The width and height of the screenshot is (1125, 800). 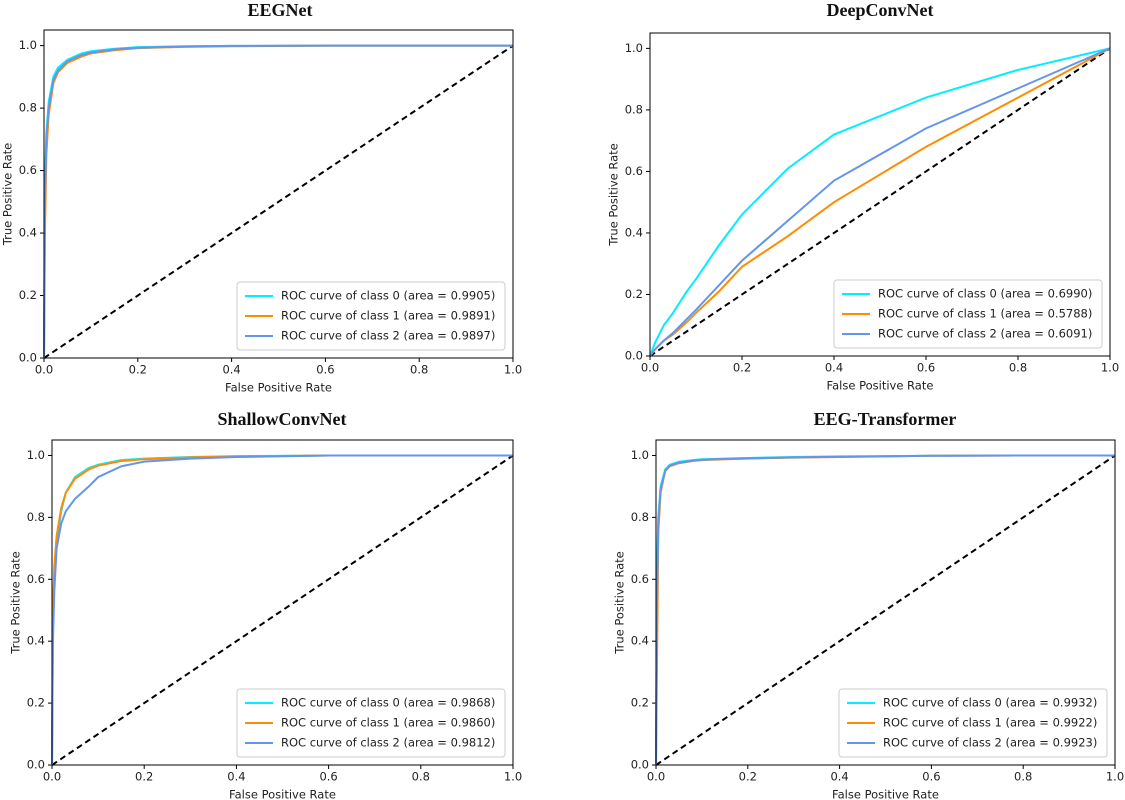 What do you see at coordinates (990, 703) in the screenshot?
I see `legend-label: ROC curve of class 0 (area = 0.9932)` at bounding box center [990, 703].